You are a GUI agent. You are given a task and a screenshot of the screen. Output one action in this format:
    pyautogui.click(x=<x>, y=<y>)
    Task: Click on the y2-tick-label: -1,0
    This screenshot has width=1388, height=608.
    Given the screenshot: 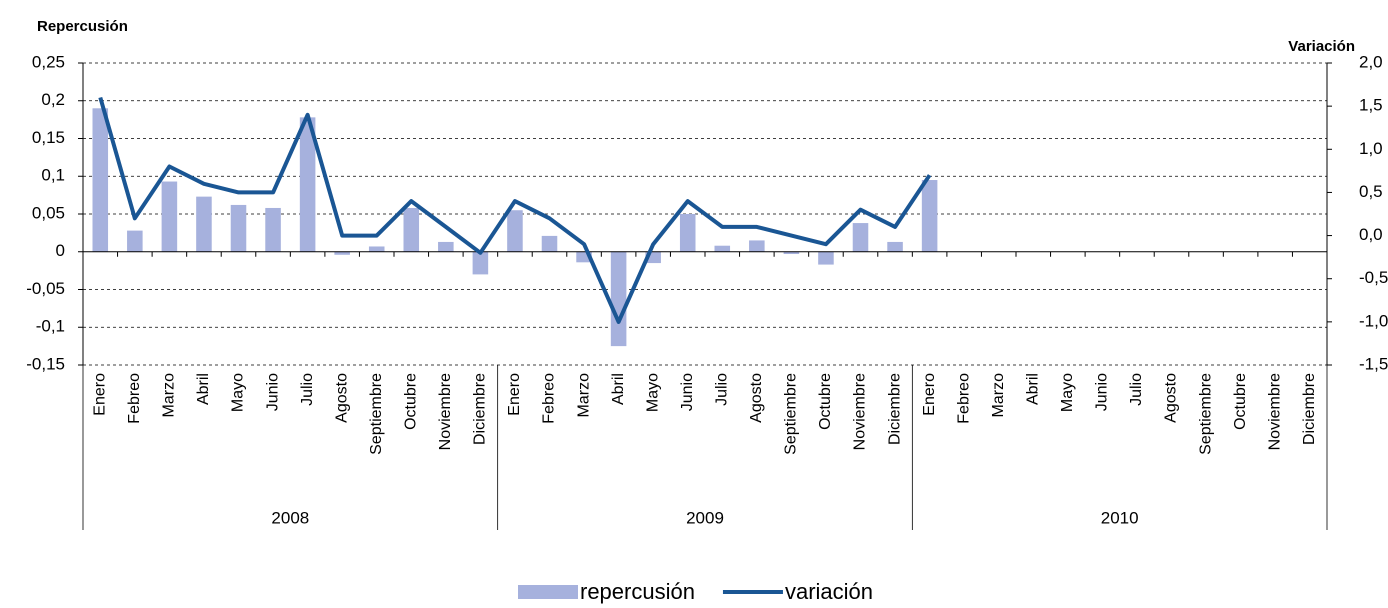 What is the action you would take?
    pyautogui.click(x=1373, y=320)
    